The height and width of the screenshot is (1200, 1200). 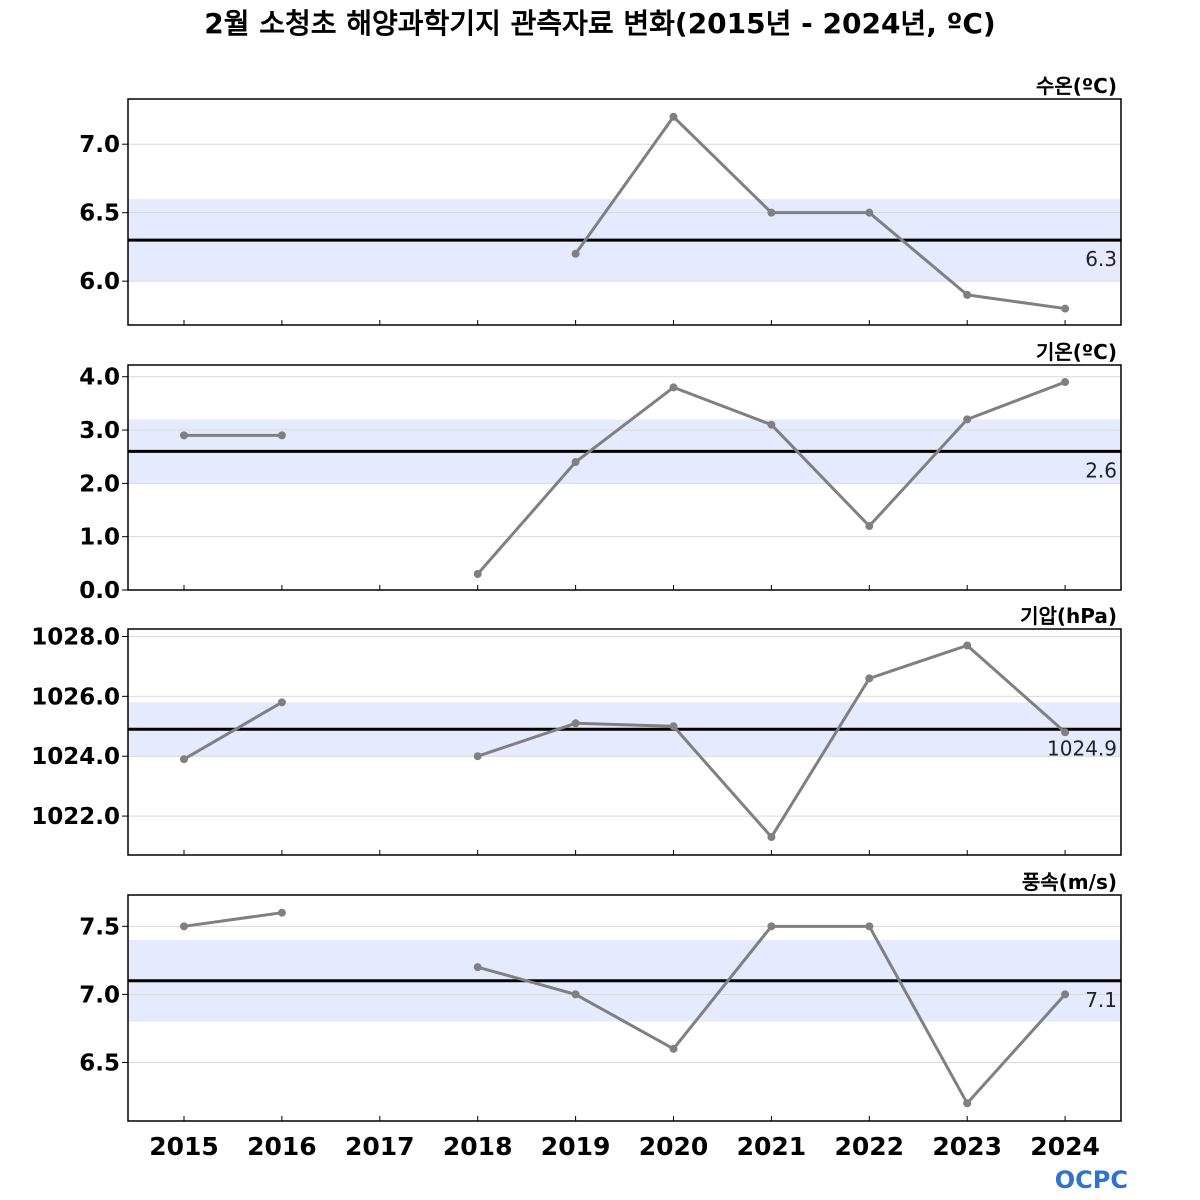 I want to click on x-tick-label: 2015, so click(x=184, y=1146).